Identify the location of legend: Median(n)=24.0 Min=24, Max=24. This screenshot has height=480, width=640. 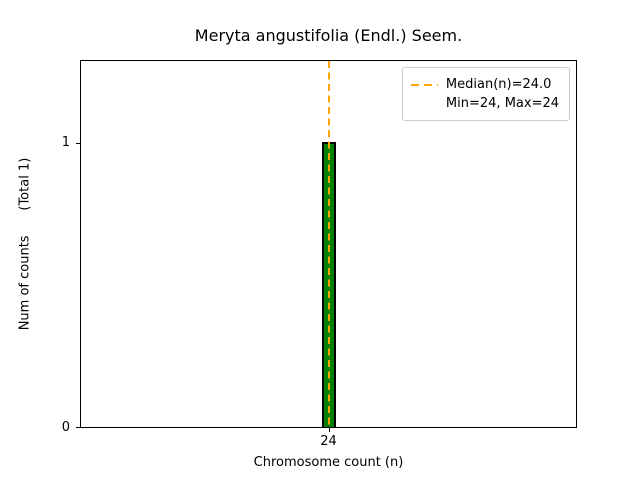
(485, 94).